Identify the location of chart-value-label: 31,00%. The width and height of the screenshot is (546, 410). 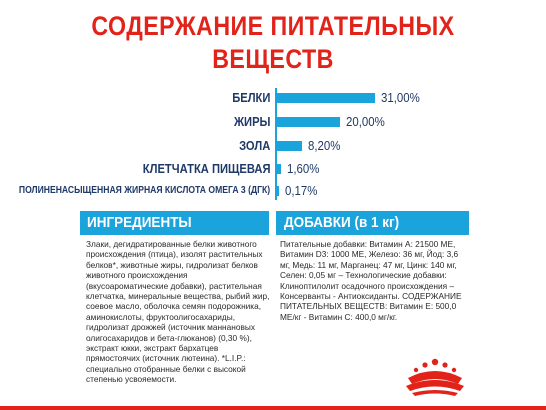
(400, 97).